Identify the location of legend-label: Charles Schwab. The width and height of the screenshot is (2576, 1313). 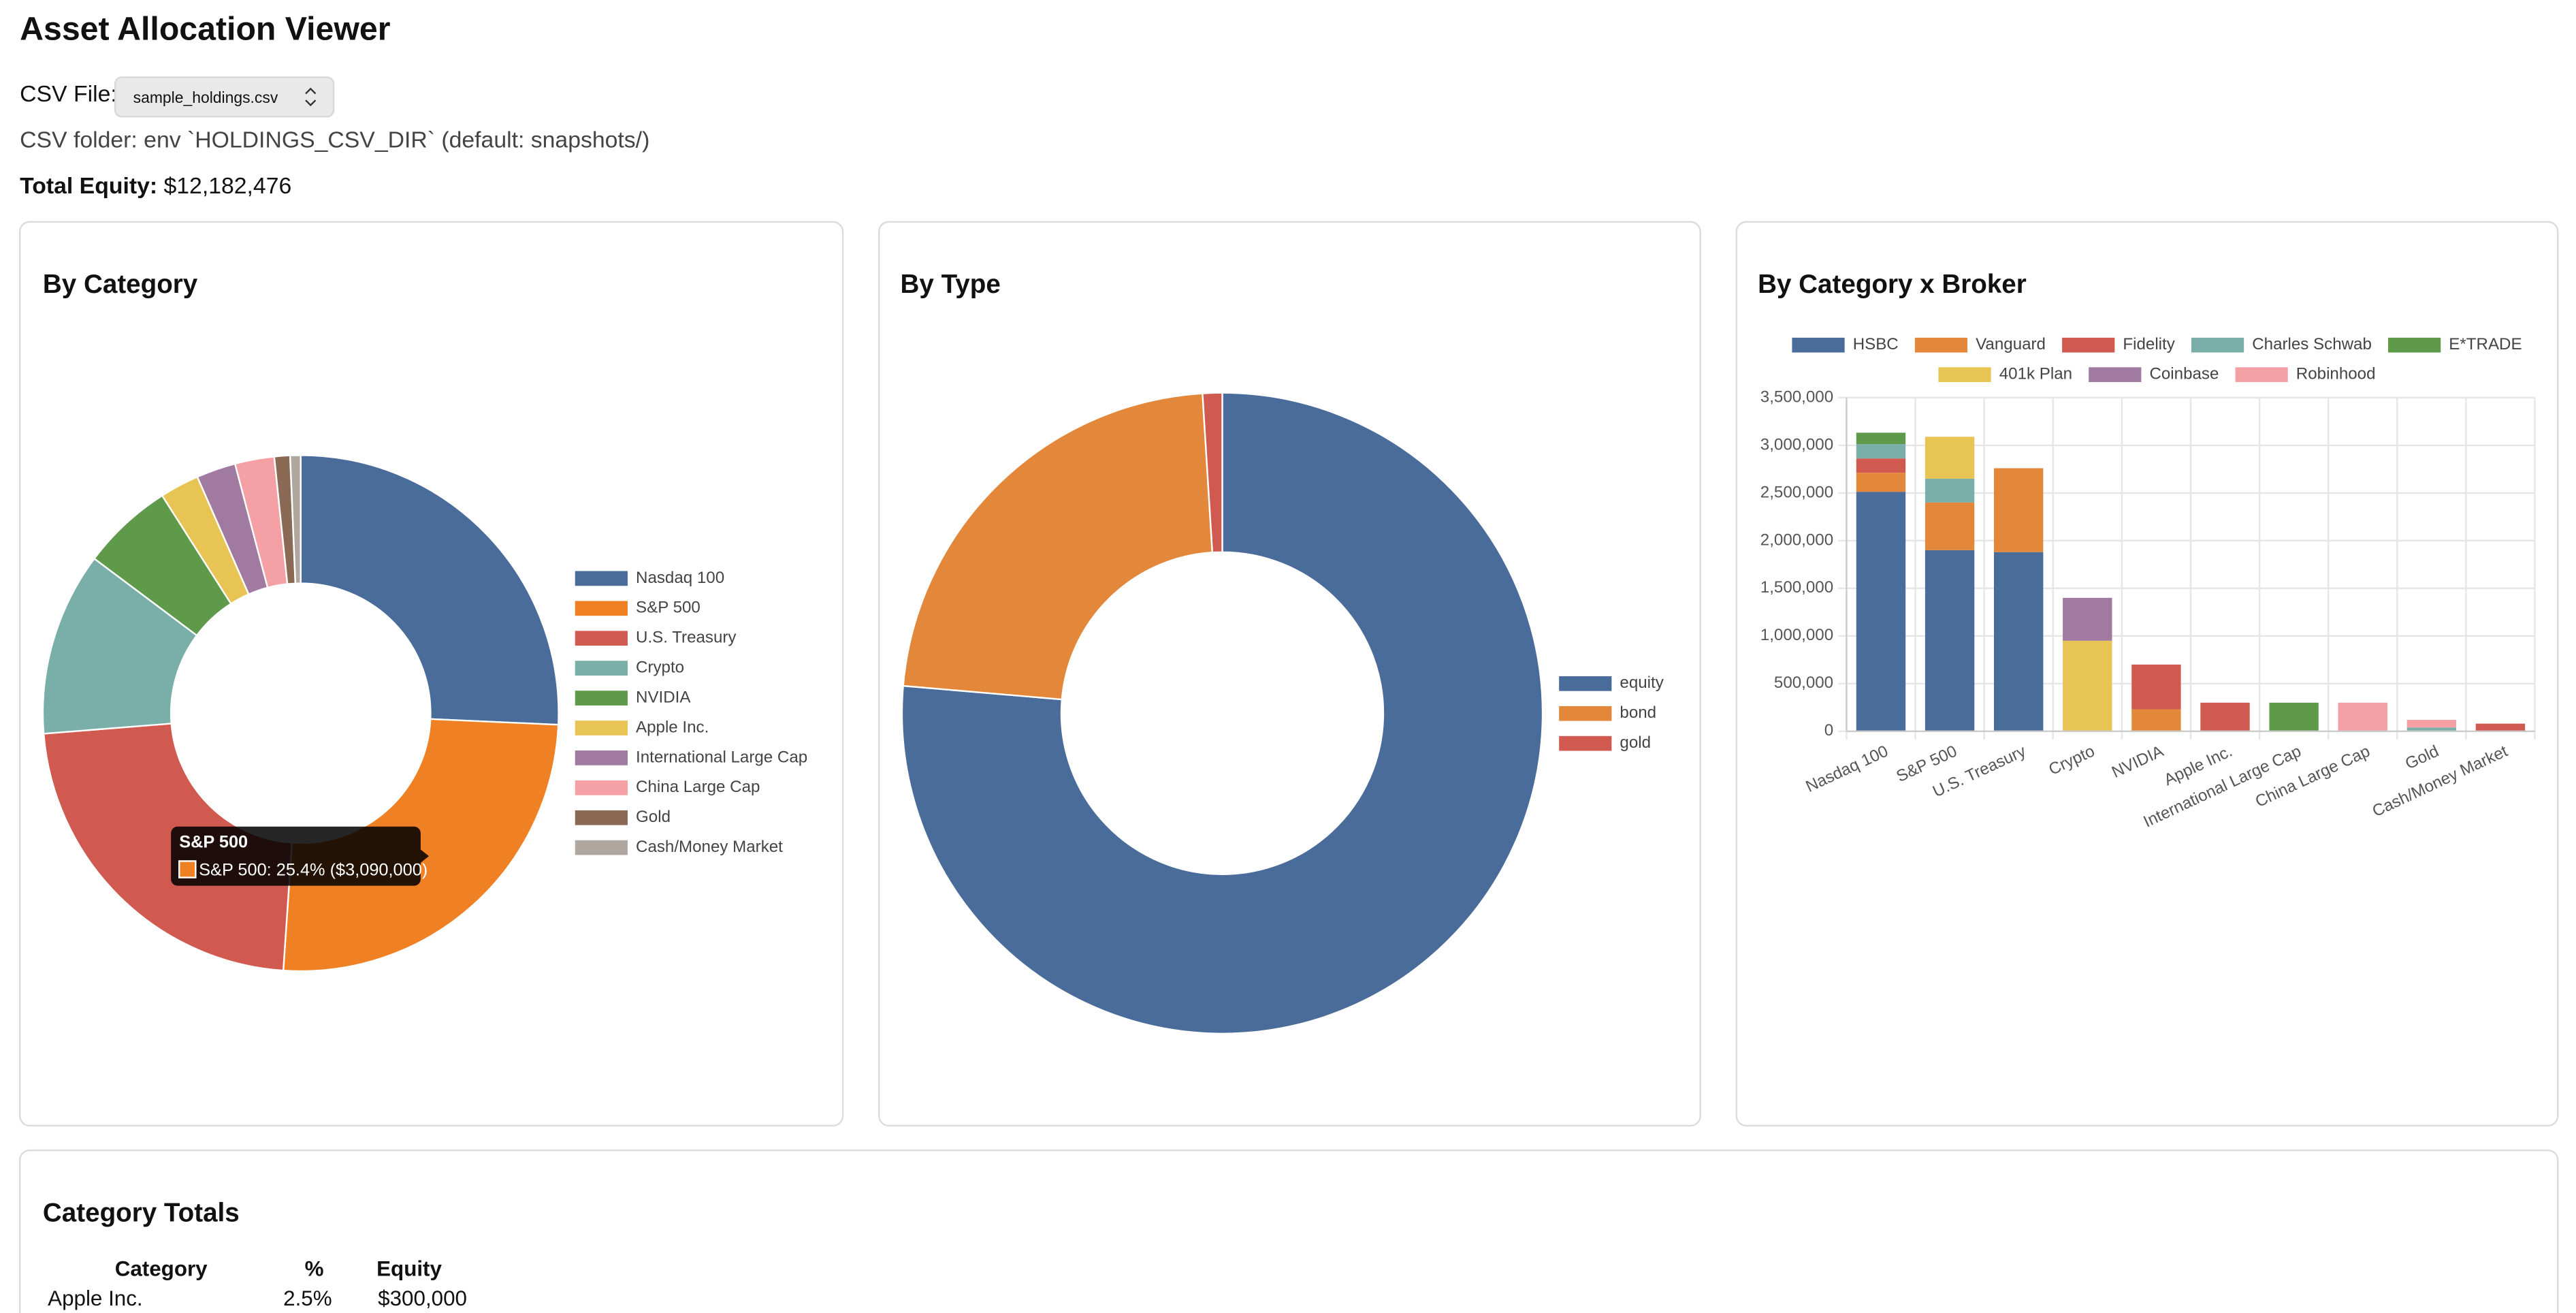
(2312, 344).